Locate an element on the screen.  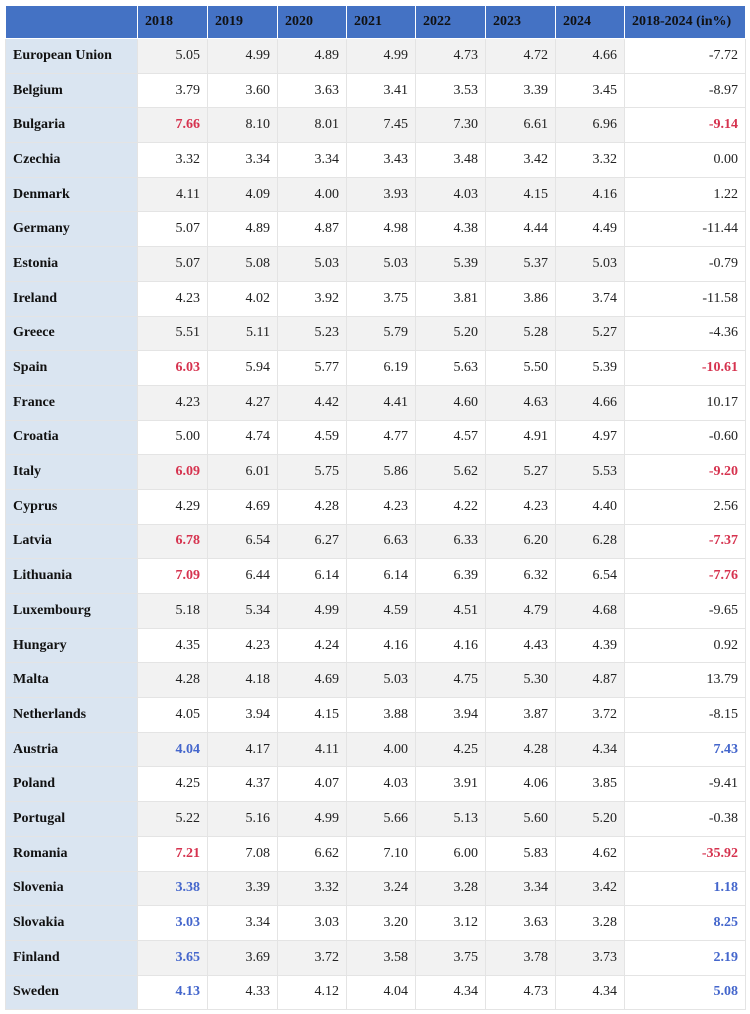
table-row: Slovenia 3.38 3.39 3.32 3.24 3.28 3.34 3.42 1.18 is located at coordinates (375, 888).